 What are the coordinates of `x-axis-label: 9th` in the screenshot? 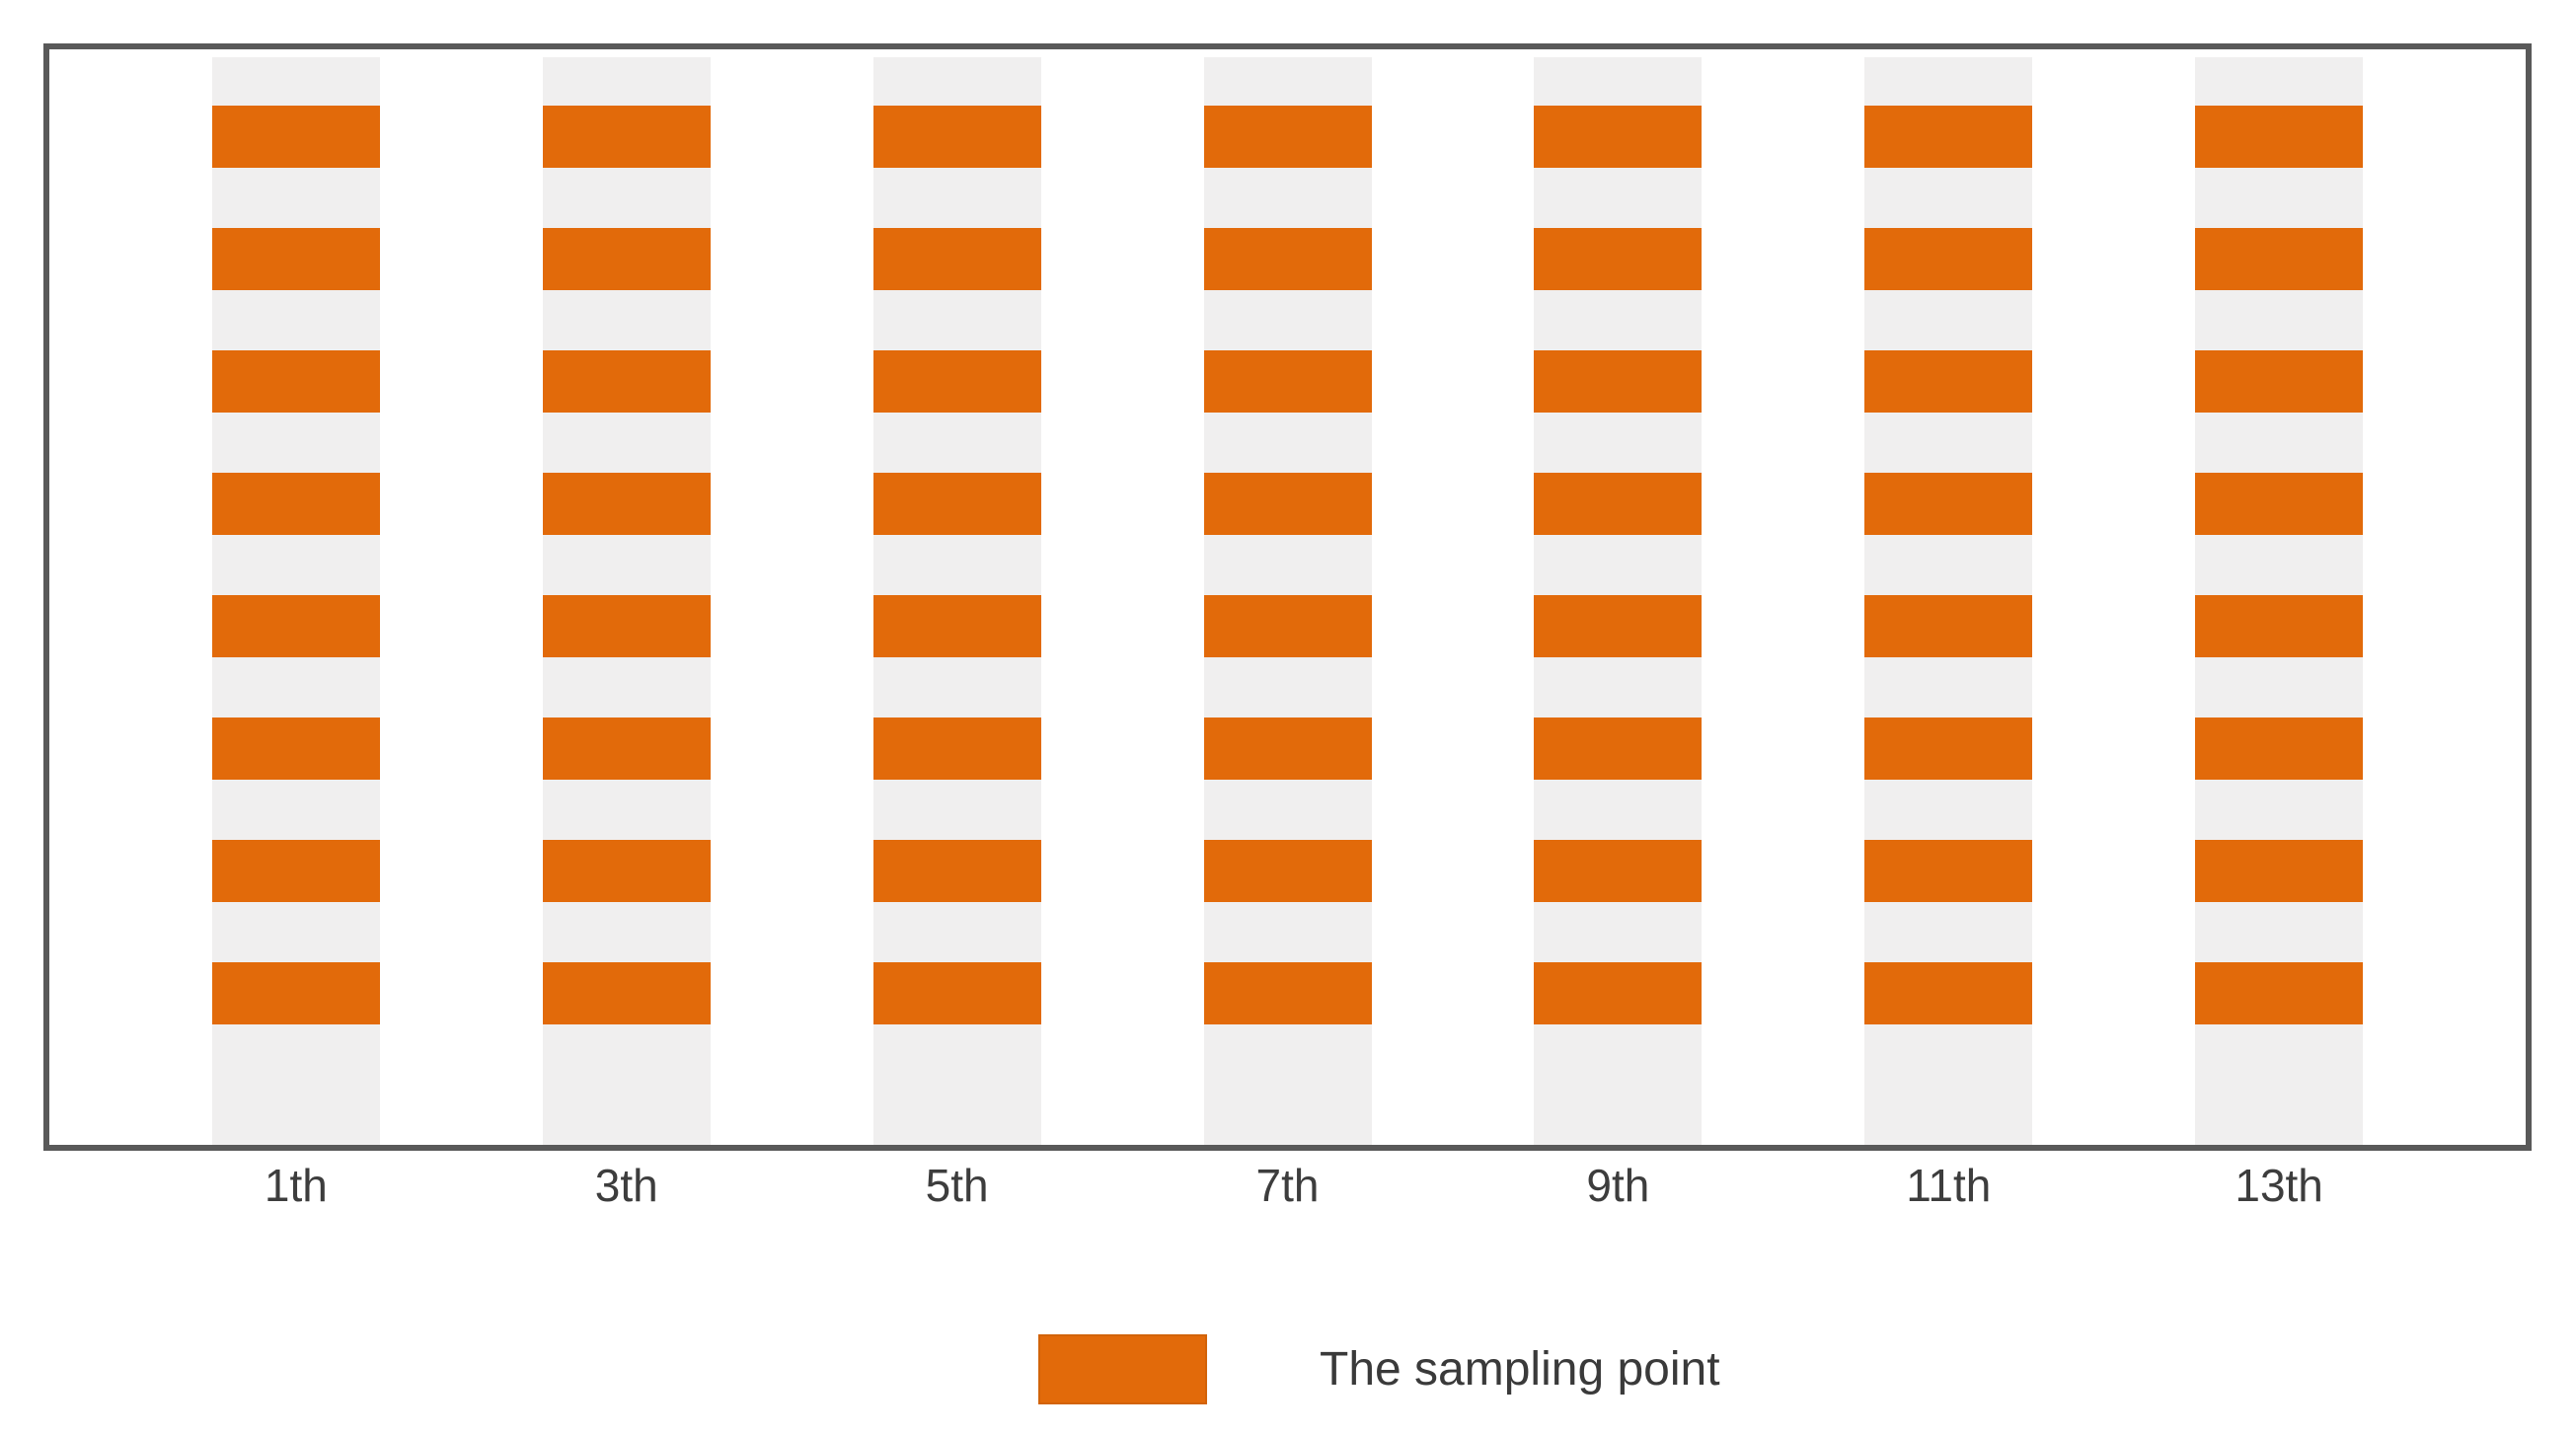 It's located at (1618, 1185).